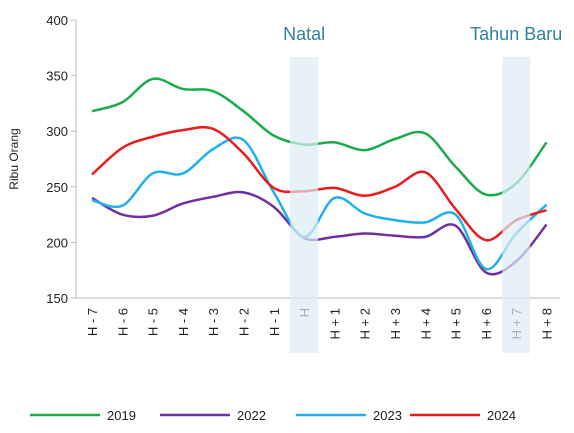  I want to click on x-tick-label: H + 8, so click(547, 323).